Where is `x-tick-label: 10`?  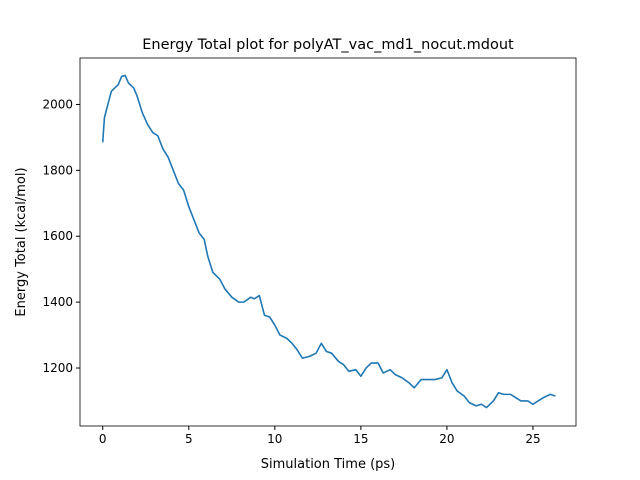
x-tick-label: 10 is located at coordinates (274, 439).